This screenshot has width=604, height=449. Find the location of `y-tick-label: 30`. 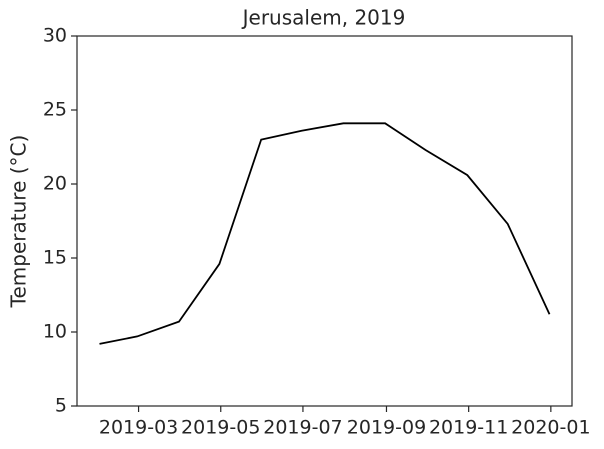

y-tick-label: 30 is located at coordinates (55, 36).